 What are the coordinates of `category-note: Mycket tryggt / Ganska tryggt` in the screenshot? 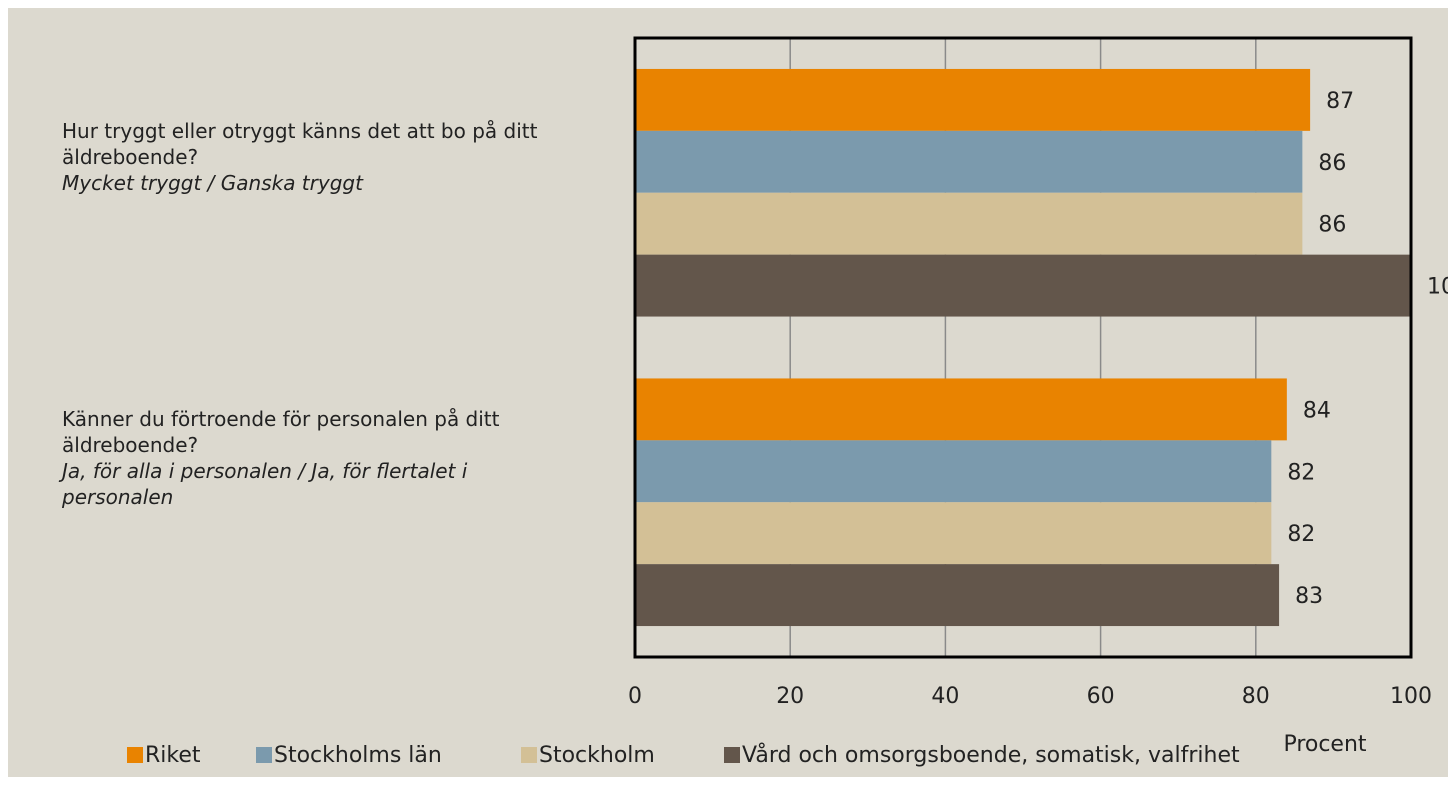 It's located at (212, 183).